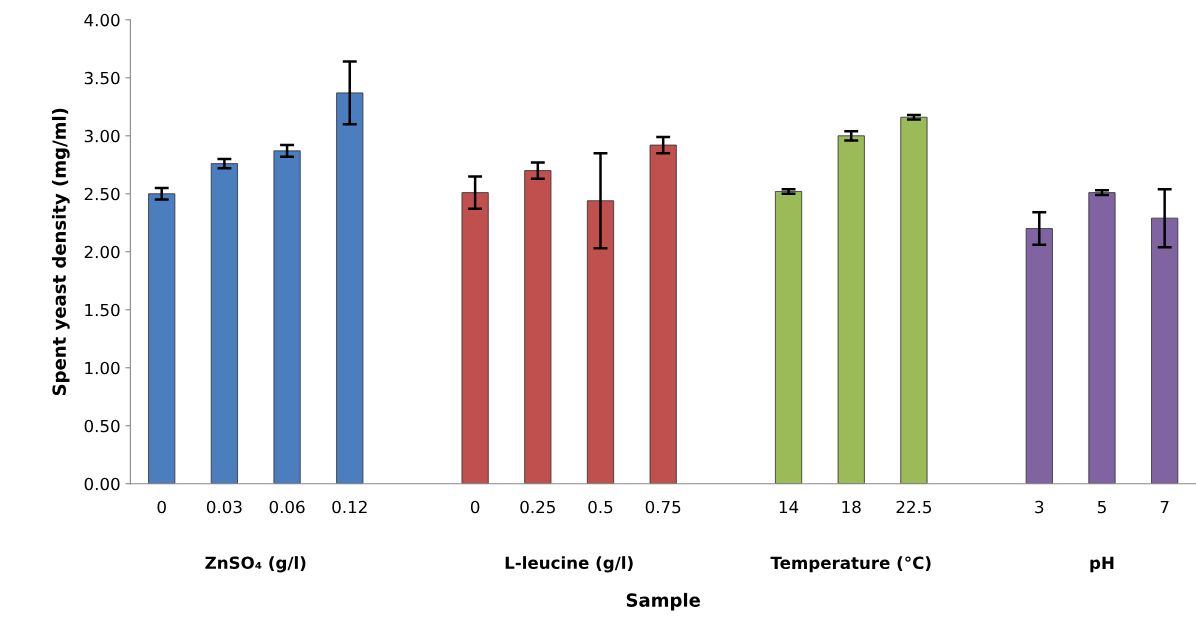 The width and height of the screenshot is (1196, 639). What do you see at coordinates (255, 564) in the screenshot?
I see `text: ZnSO₄ (g/l)` at bounding box center [255, 564].